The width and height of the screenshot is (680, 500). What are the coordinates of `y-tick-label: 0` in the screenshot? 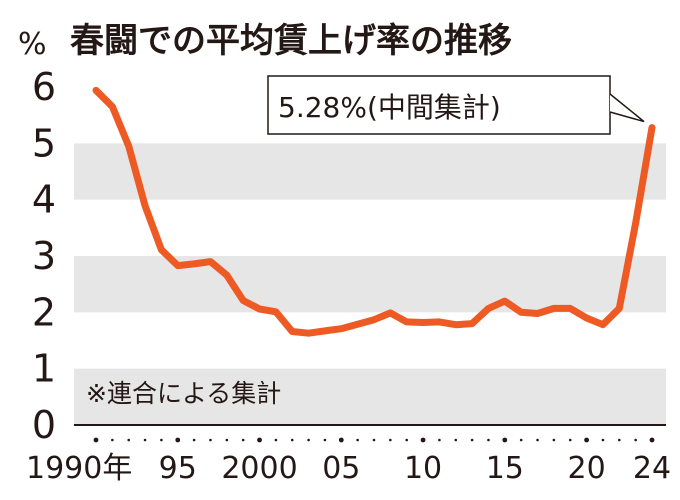 It's located at (44, 425).